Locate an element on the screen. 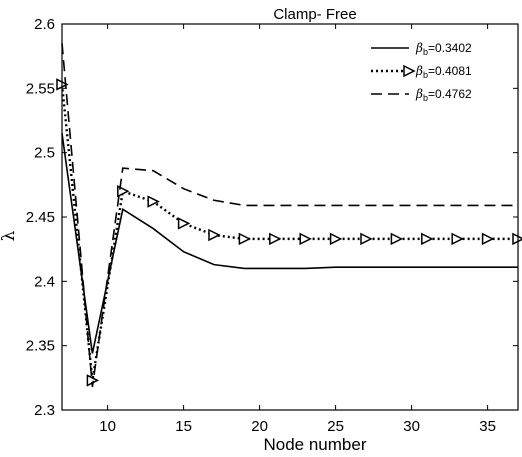 The width and height of the screenshot is (522, 457). y-tick-label: 2.35 is located at coordinates (40, 346).